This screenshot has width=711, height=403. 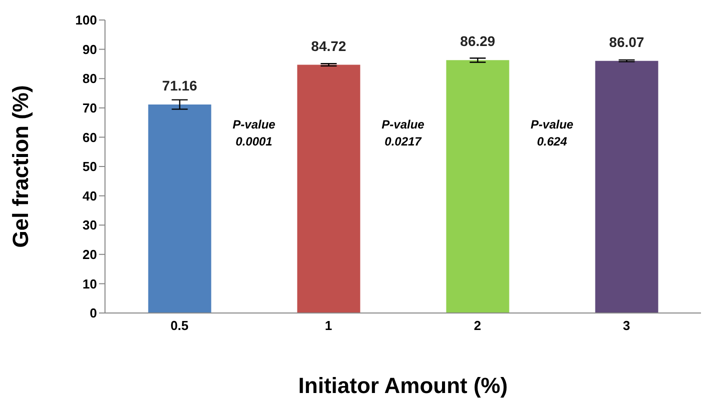 What do you see at coordinates (89, 225) in the screenshot?
I see `y-tick-label: 30` at bounding box center [89, 225].